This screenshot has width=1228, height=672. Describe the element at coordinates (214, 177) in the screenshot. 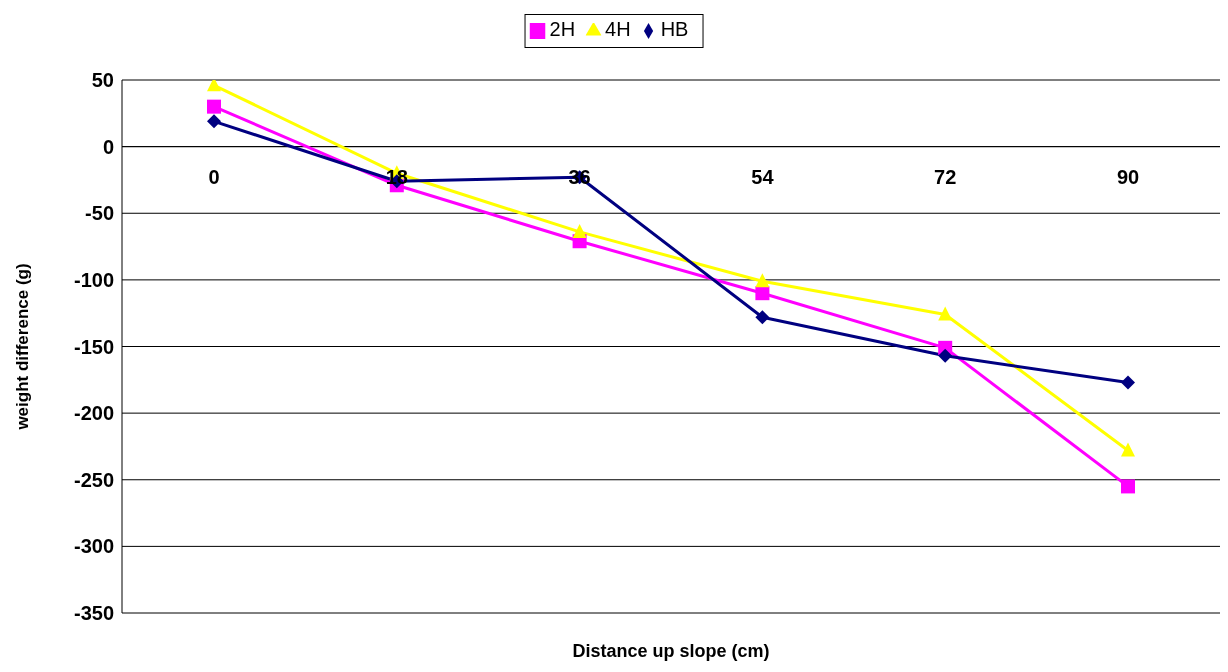

I see `x-tick-label: 0` at that location.